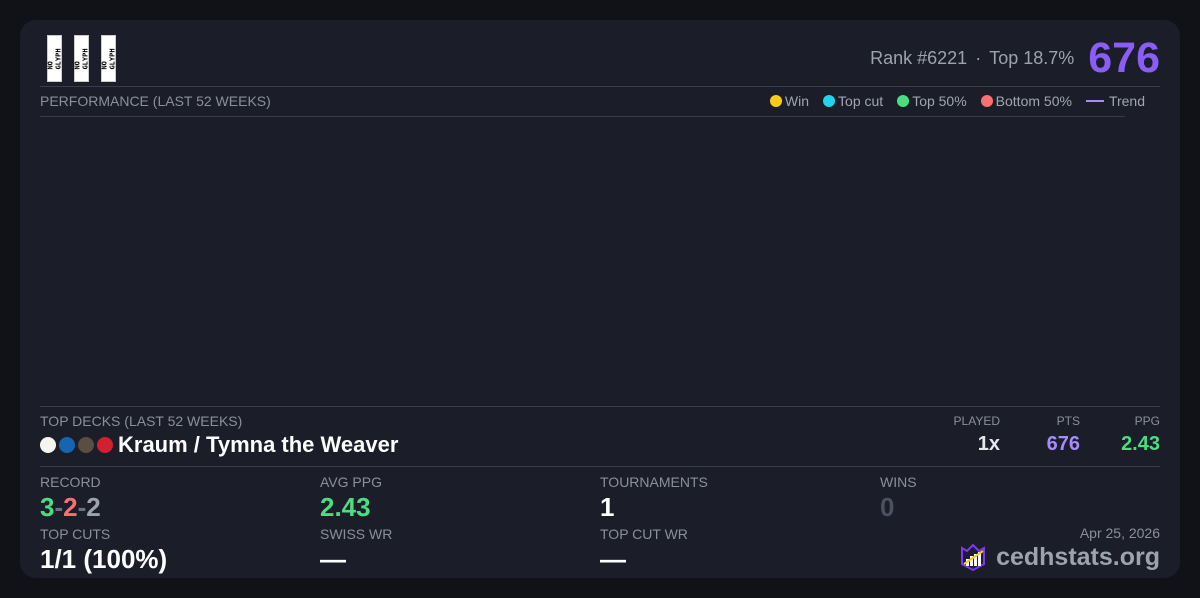 The image size is (1200, 598). What do you see at coordinates (939, 101) in the screenshot?
I see `legend-label: Top 50%` at bounding box center [939, 101].